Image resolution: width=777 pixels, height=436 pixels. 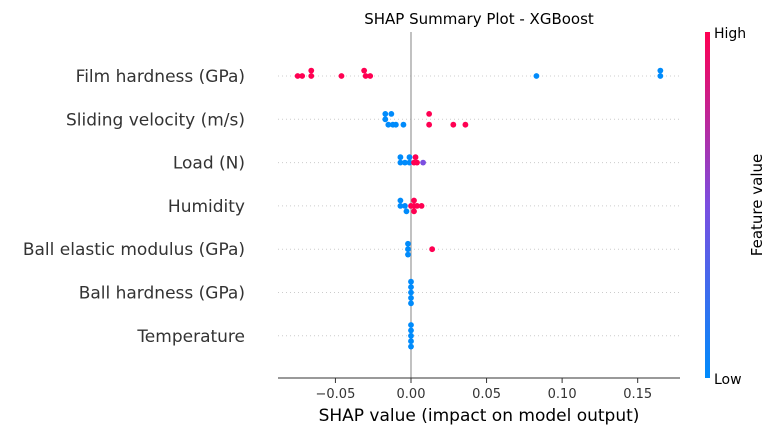 What do you see at coordinates (757, 205) in the screenshot?
I see `colorbar-title: Feature value` at bounding box center [757, 205].